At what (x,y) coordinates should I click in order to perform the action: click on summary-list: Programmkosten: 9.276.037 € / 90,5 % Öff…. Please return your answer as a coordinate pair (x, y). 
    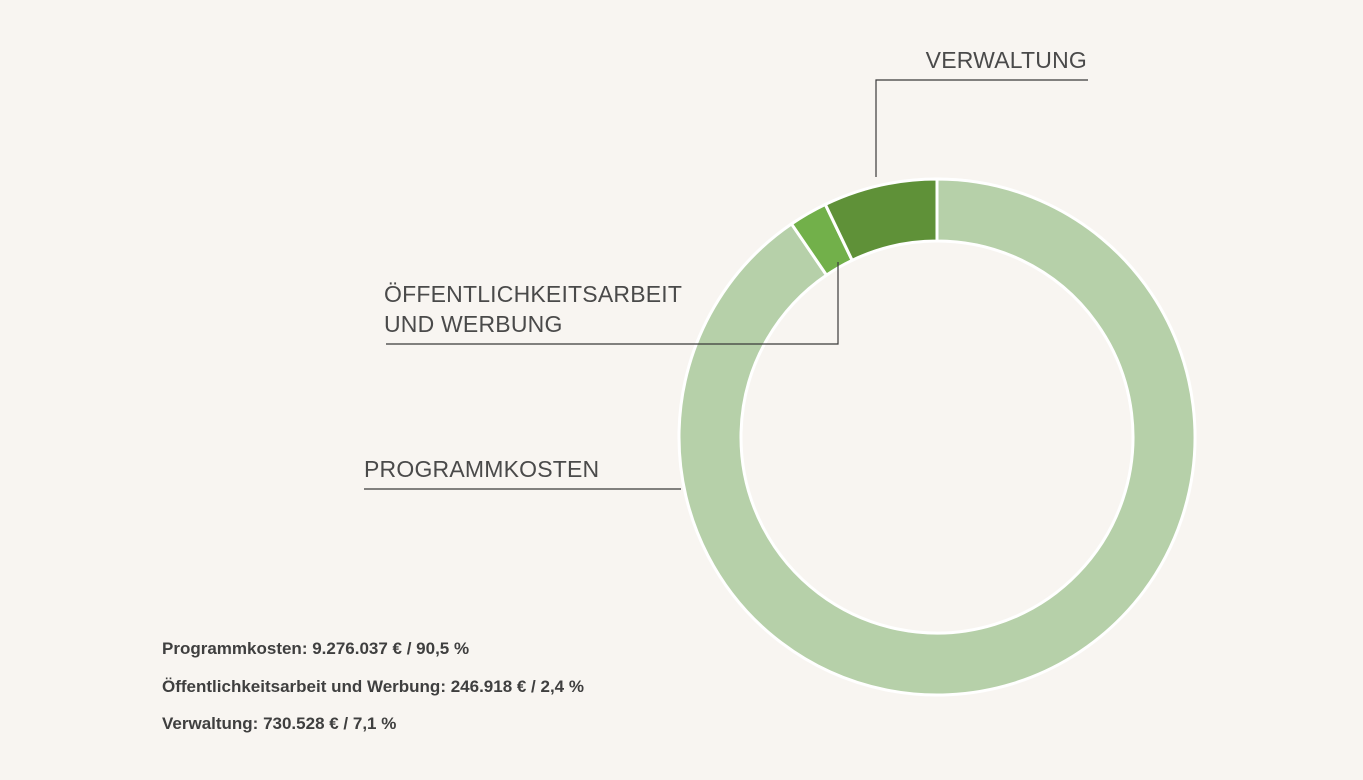
    Looking at the image, I should click on (373, 691).